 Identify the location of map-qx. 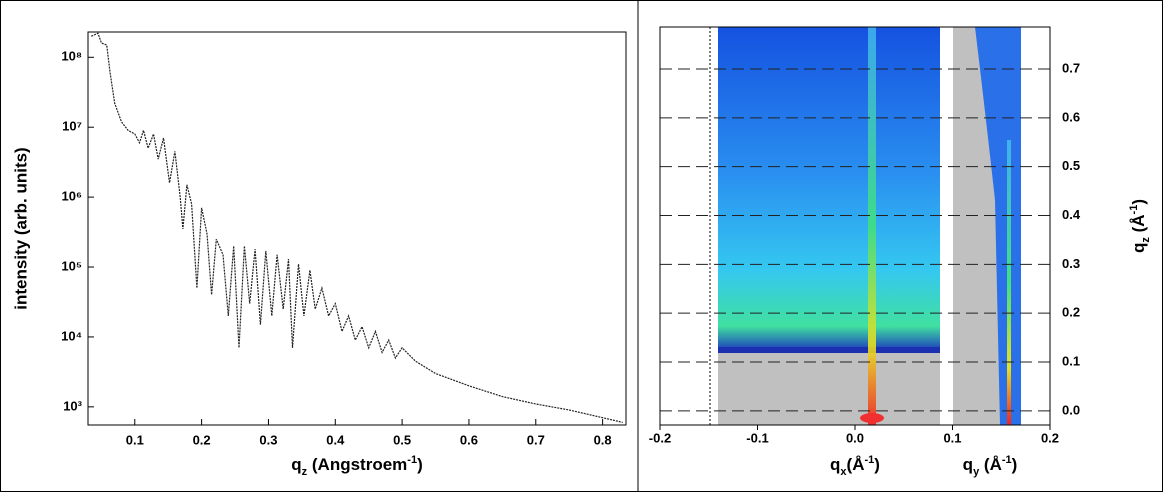
(829, 189).